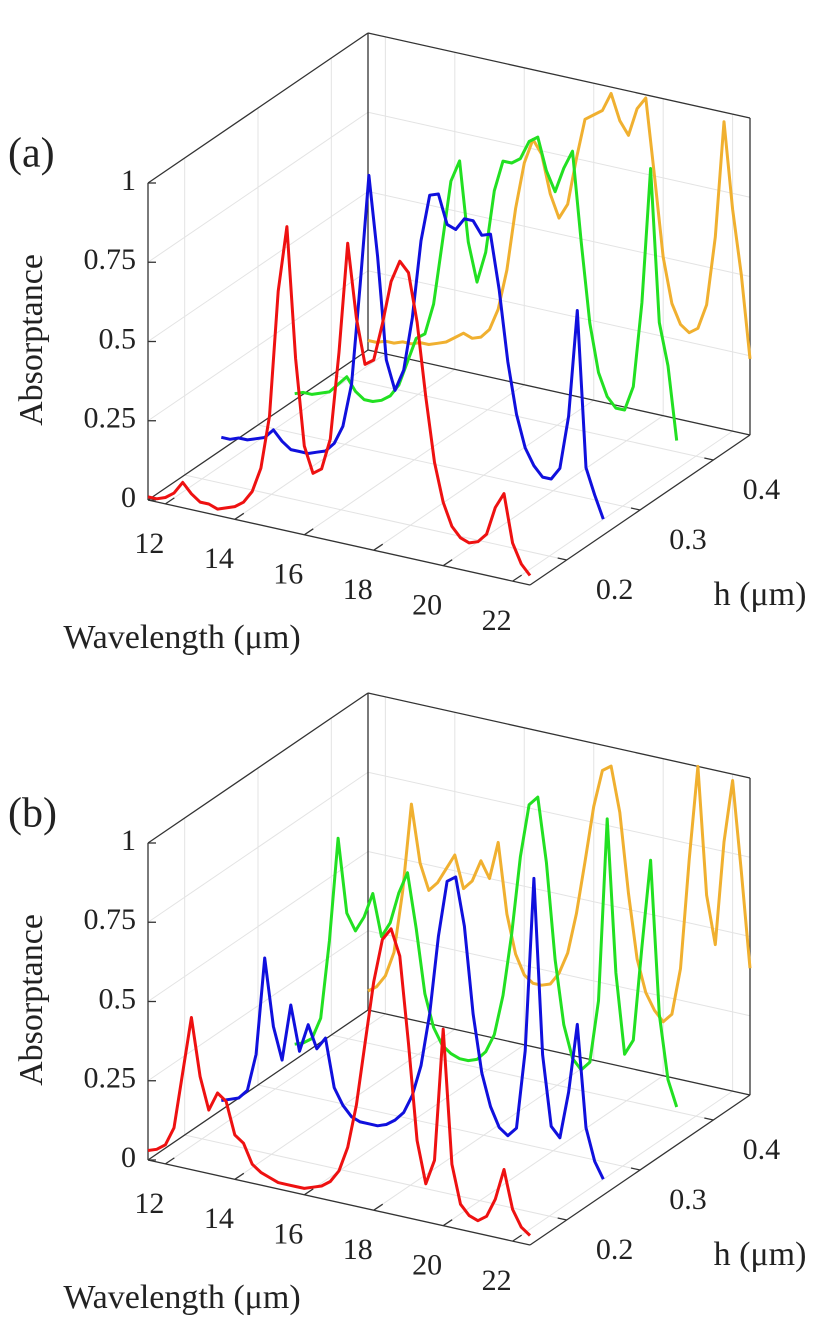  Describe the element at coordinates (32, 814) in the screenshot. I see `panel-label: (b)` at that location.